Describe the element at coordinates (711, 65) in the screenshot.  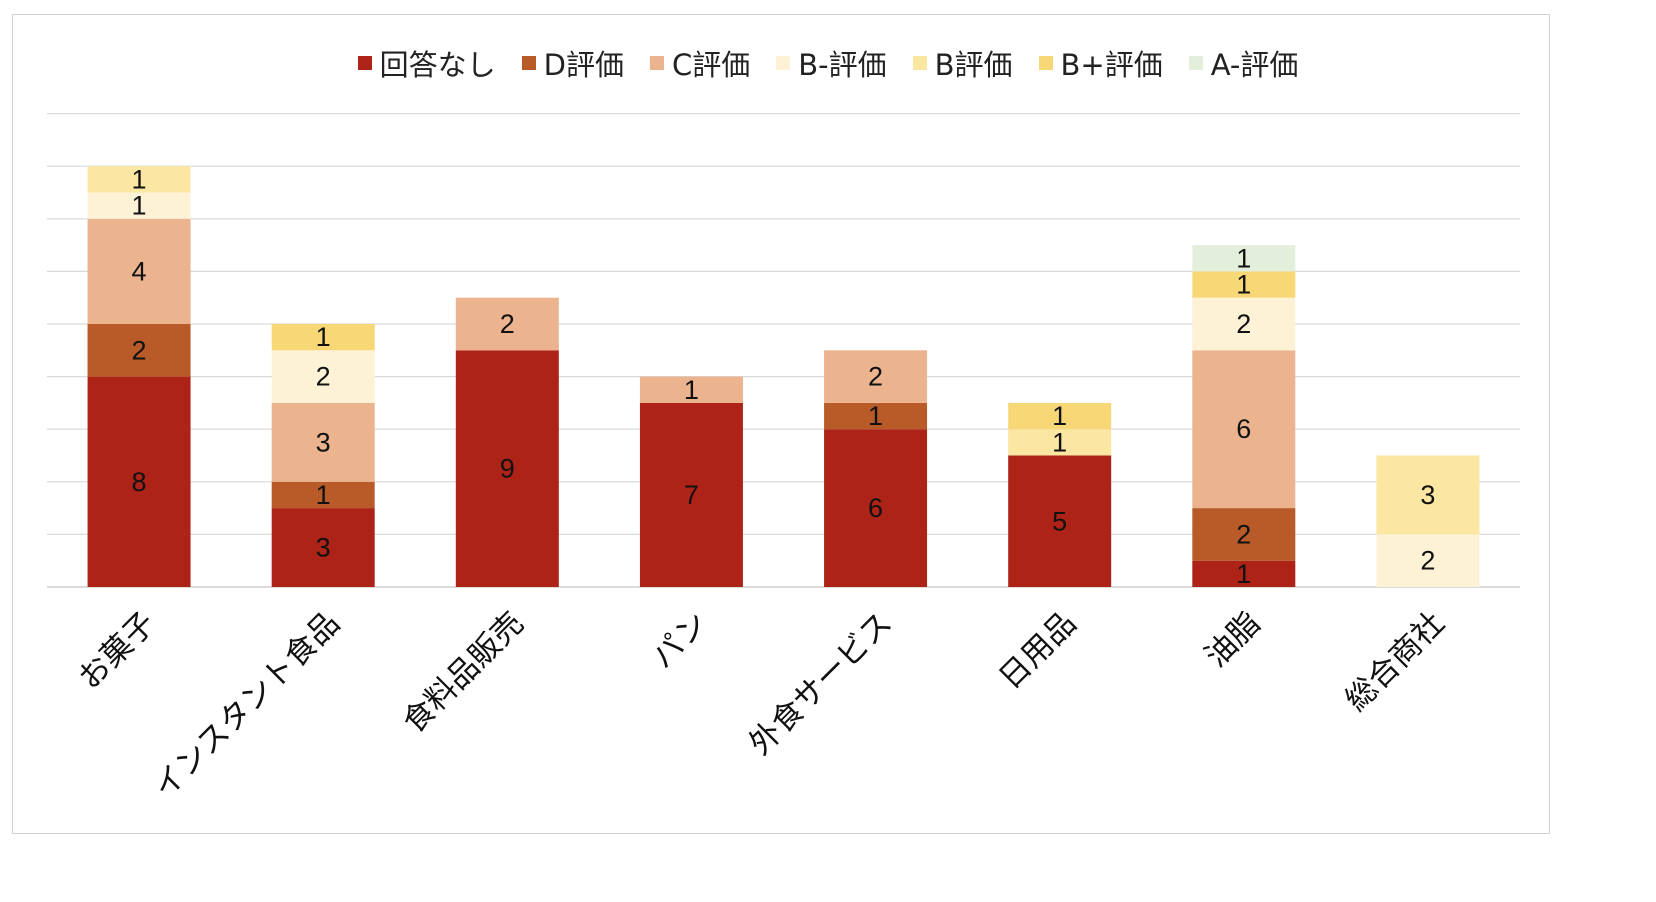
I see `legend-label: C評価` at that location.